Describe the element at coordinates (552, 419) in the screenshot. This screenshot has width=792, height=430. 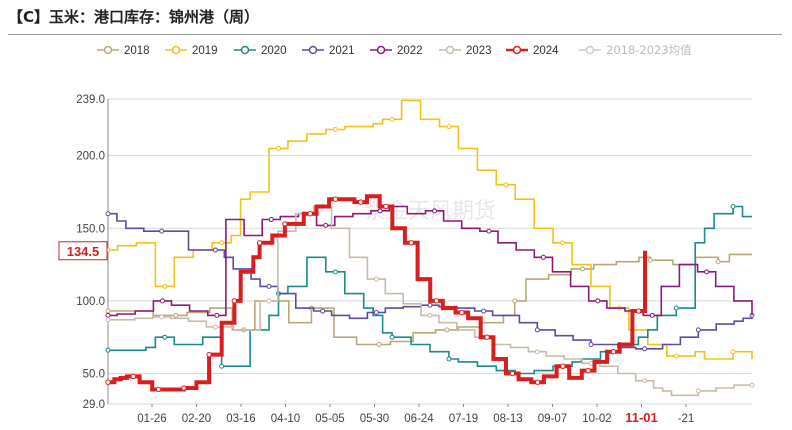
I see `x-tick-label: 09-07` at that location.